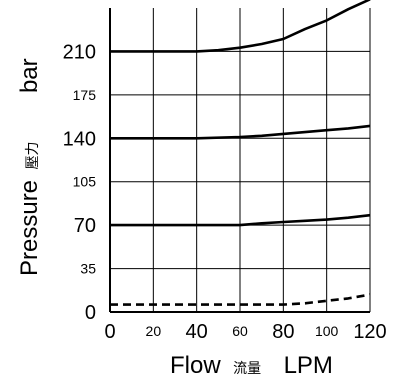  Describe the element at coordinates (85, 182) in the screenshot. I see `y-tick-label-105: 105` at that location.